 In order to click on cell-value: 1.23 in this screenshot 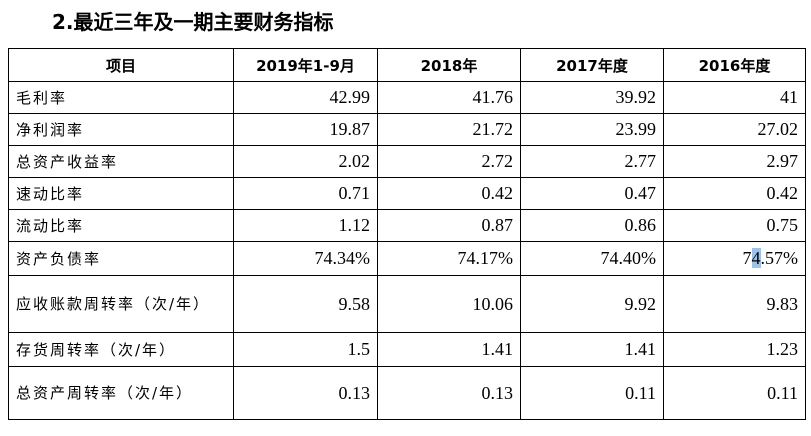, I will do `click(734, 349)`.